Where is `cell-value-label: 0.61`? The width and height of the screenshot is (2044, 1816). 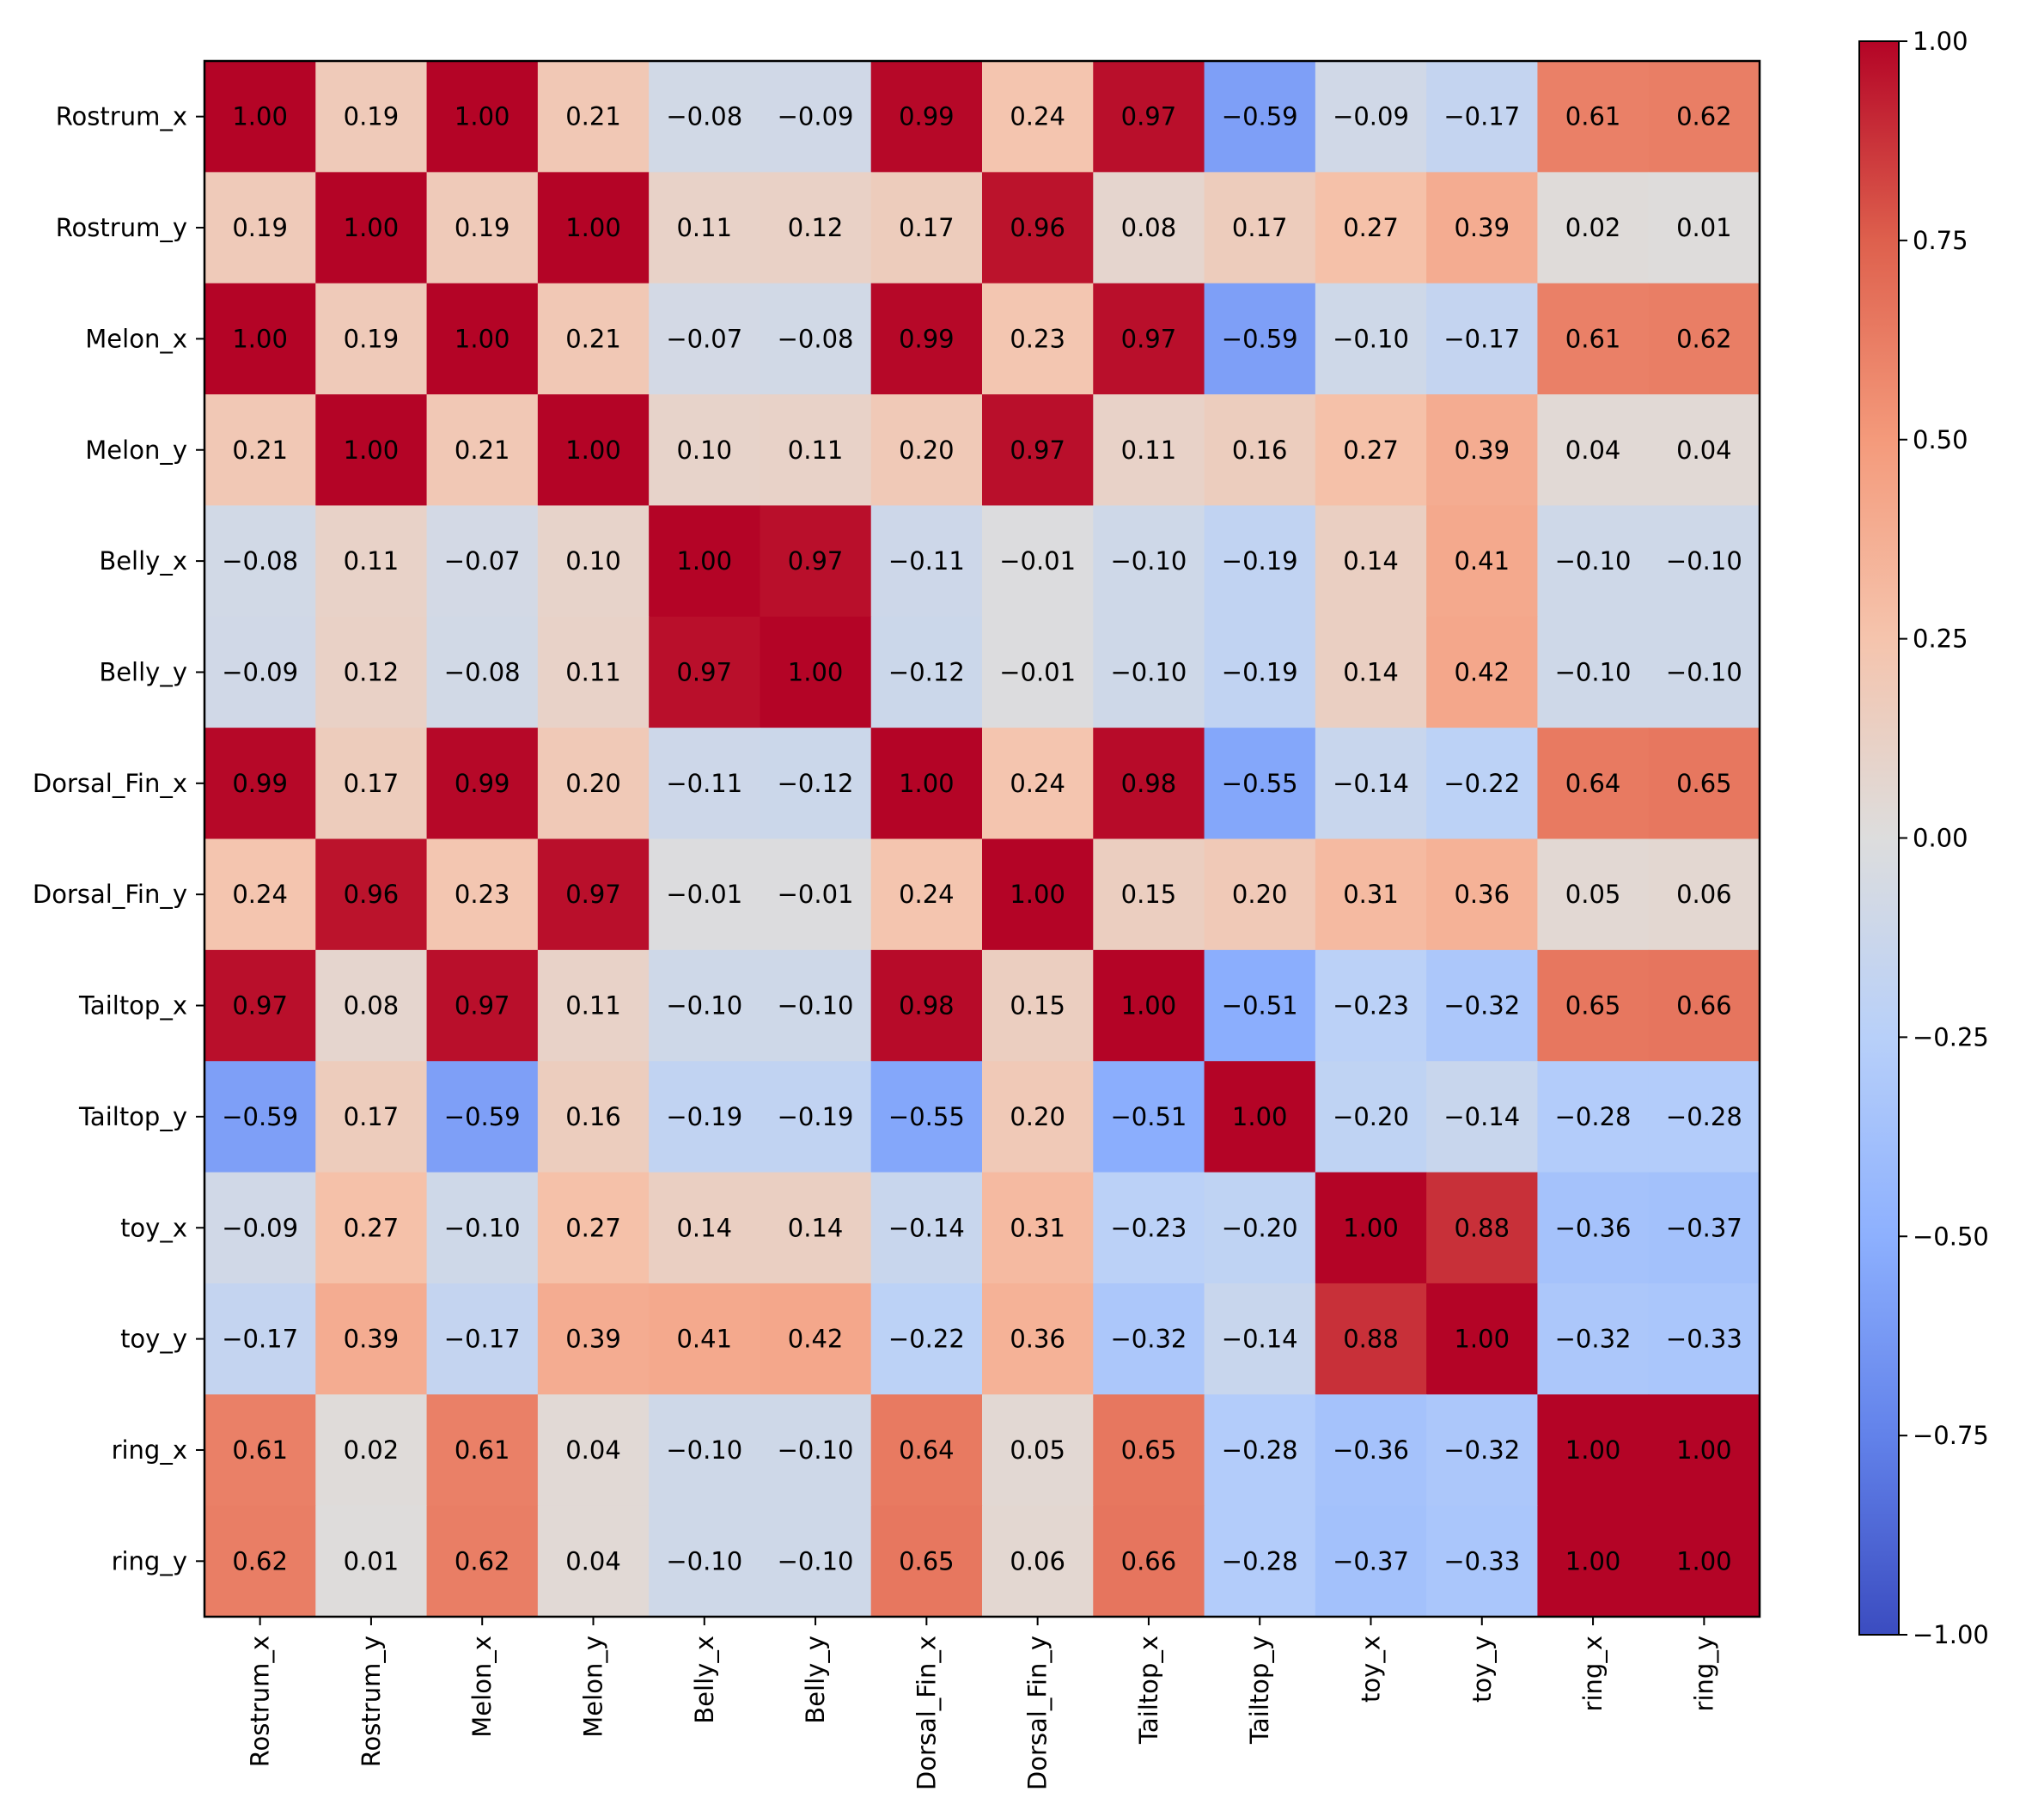
cell-value-label: 0.61 is located at coordinates (260, 1450).